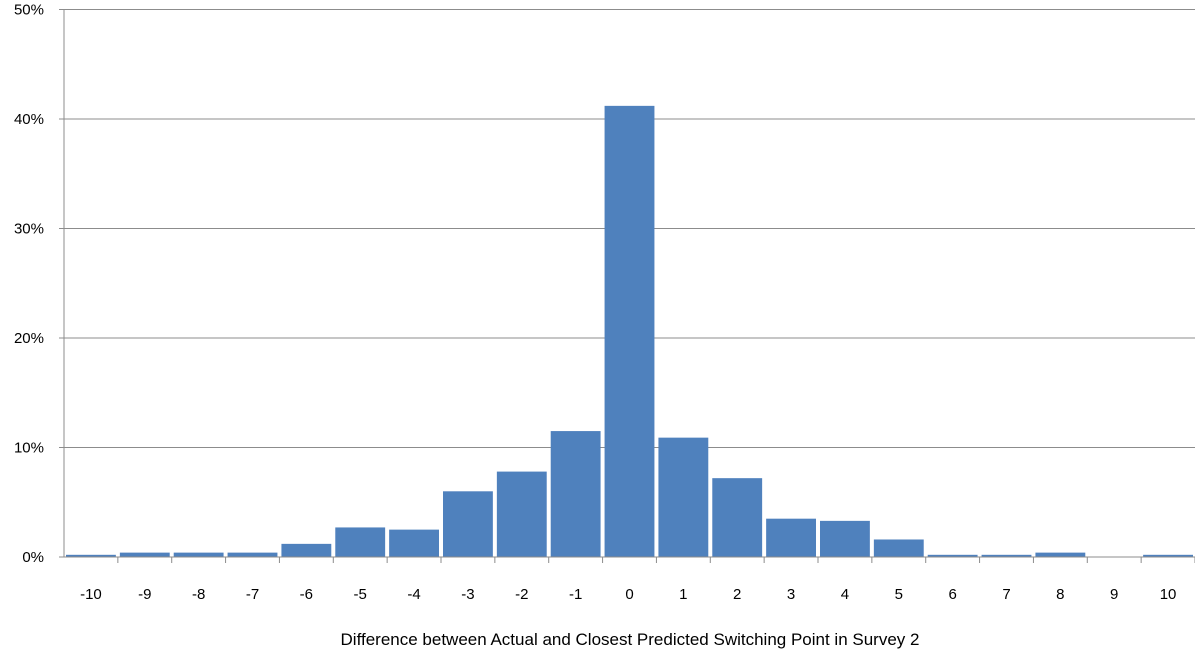 The image size is (1195, 655). What do you see at coordinates (360, 594) in the screenshot?
I see `x-tick-label: -5` at bounding box center [360, 594].